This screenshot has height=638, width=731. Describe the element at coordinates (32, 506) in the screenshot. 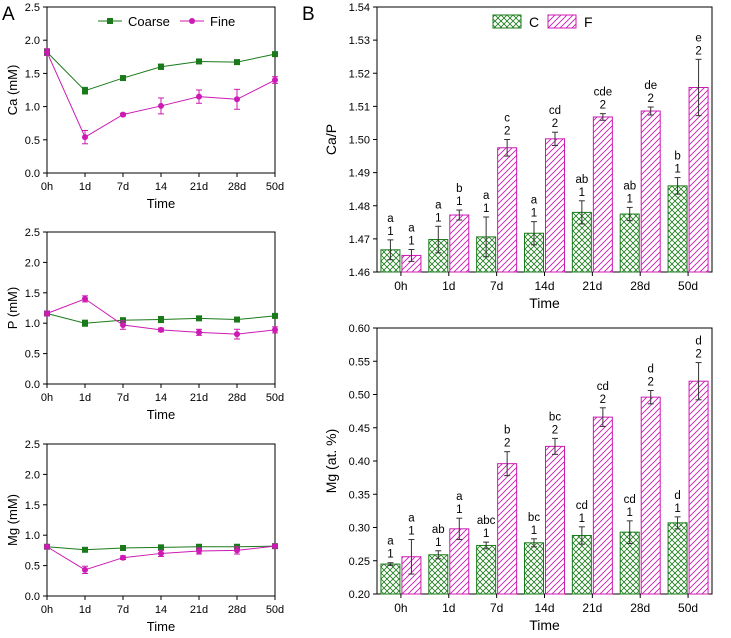

I see `a3-ytick-label: 1.5` at that location.